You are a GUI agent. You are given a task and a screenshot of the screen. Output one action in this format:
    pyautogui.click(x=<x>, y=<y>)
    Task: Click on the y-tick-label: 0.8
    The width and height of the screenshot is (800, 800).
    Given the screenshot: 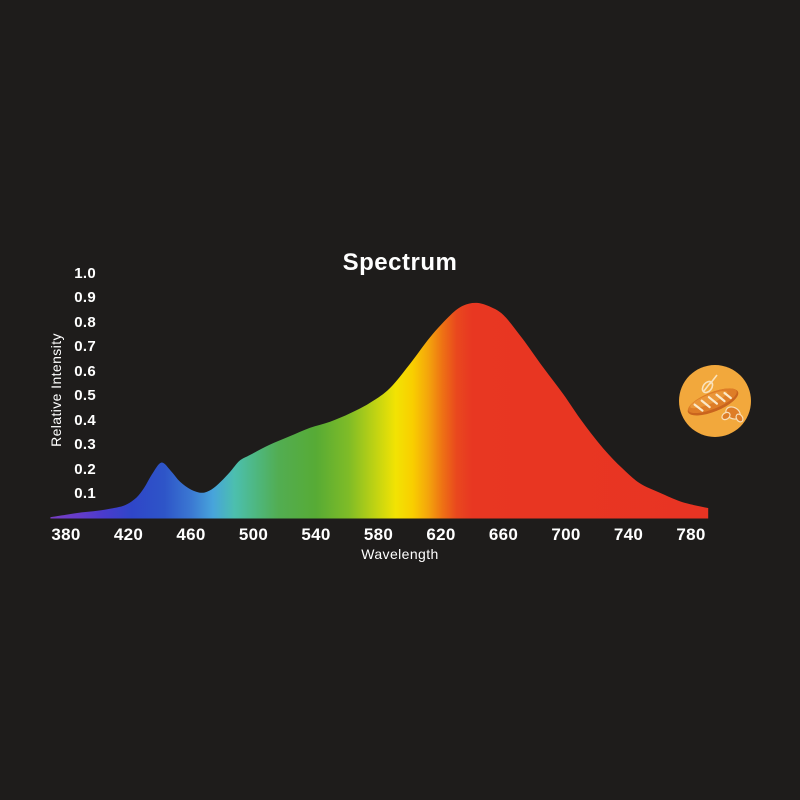 What is the action you would take?
    pyautogui.click(x=85, y=322)
    